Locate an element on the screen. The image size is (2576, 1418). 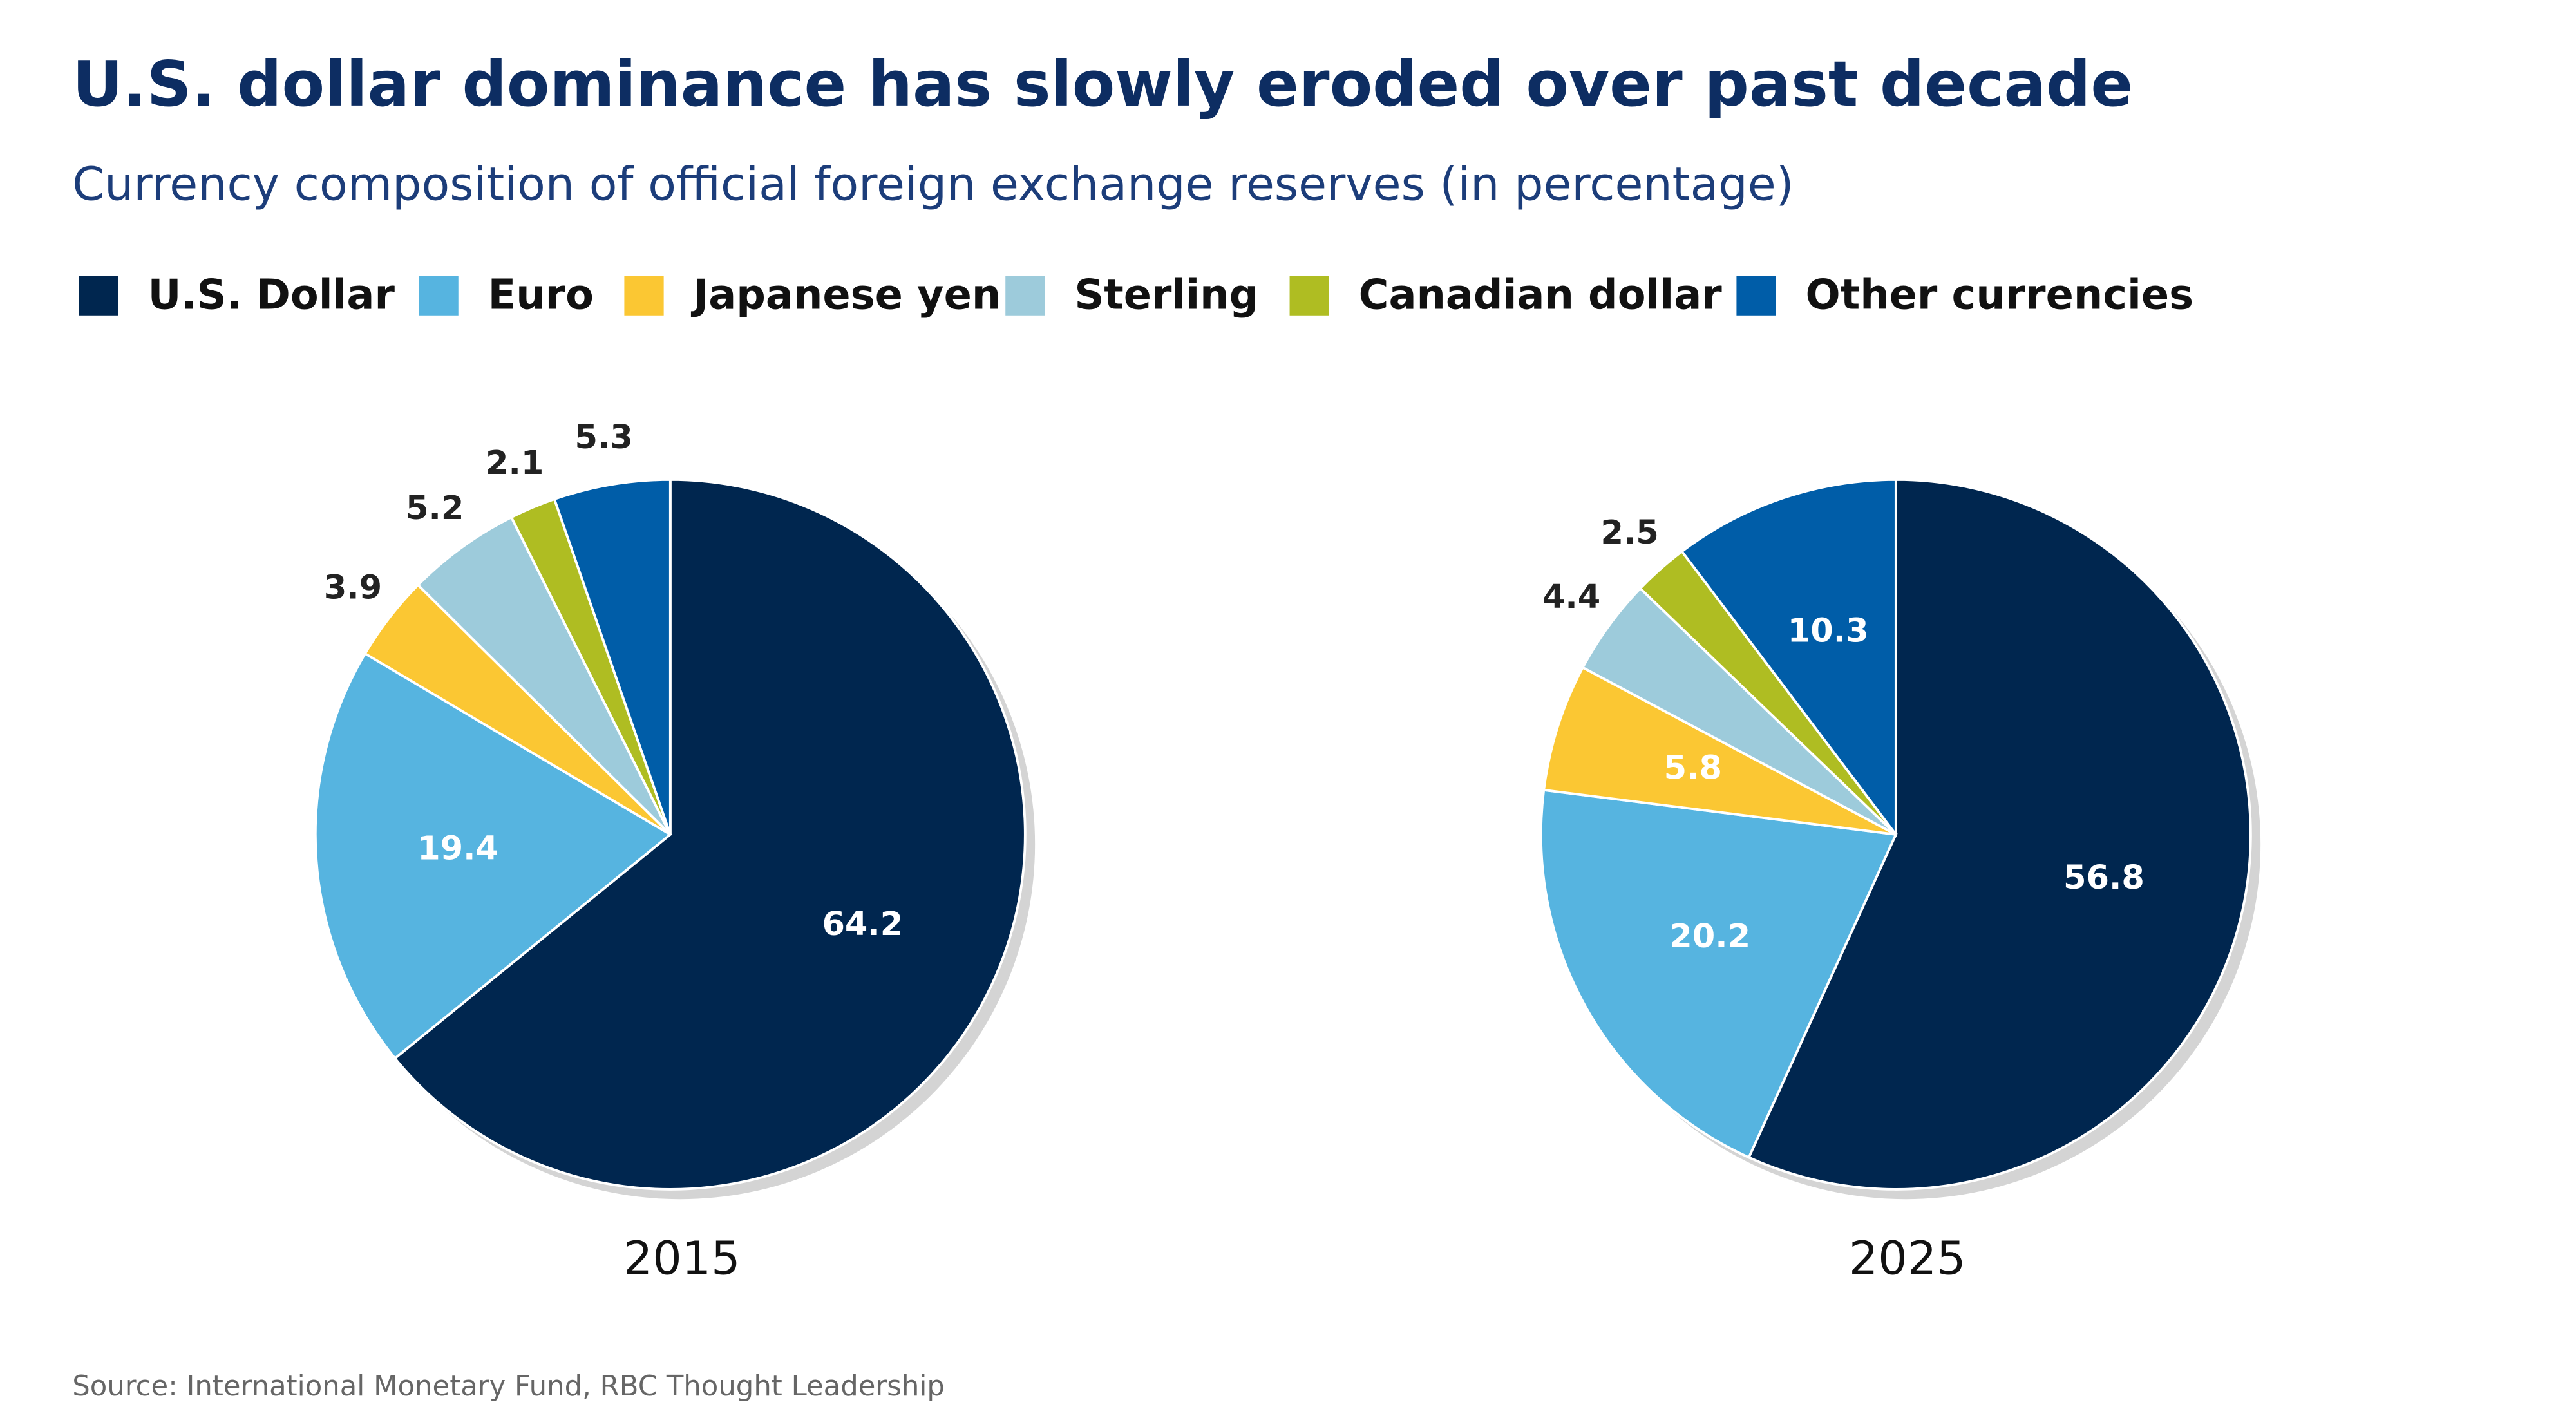
data-label: 20.2 is located at coordinates (1709, 937).